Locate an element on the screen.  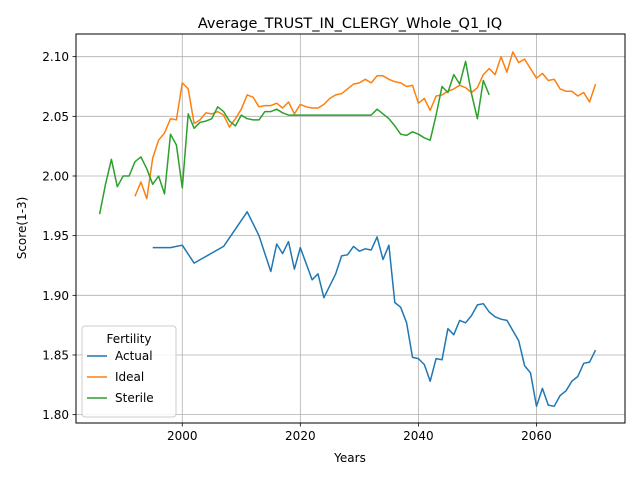
y-axis-label: Score(1-3) is located at coordinates (22, 228).